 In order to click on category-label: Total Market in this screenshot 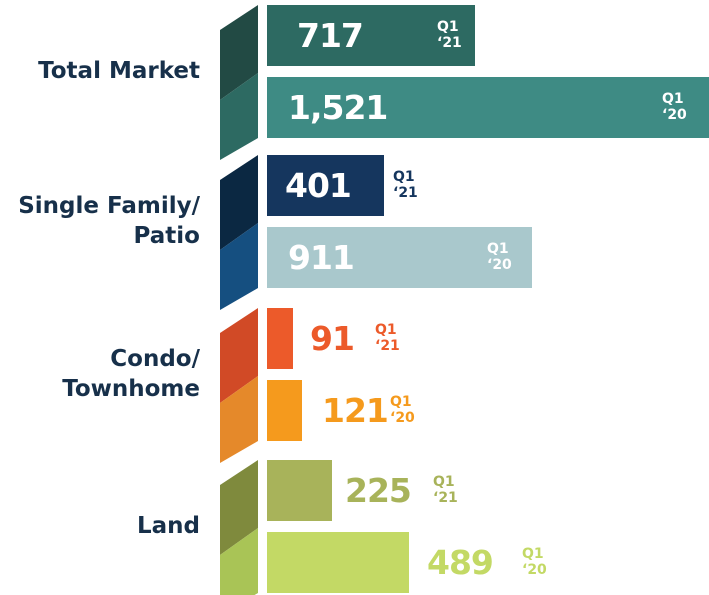, I will do `click(119, 71)`.